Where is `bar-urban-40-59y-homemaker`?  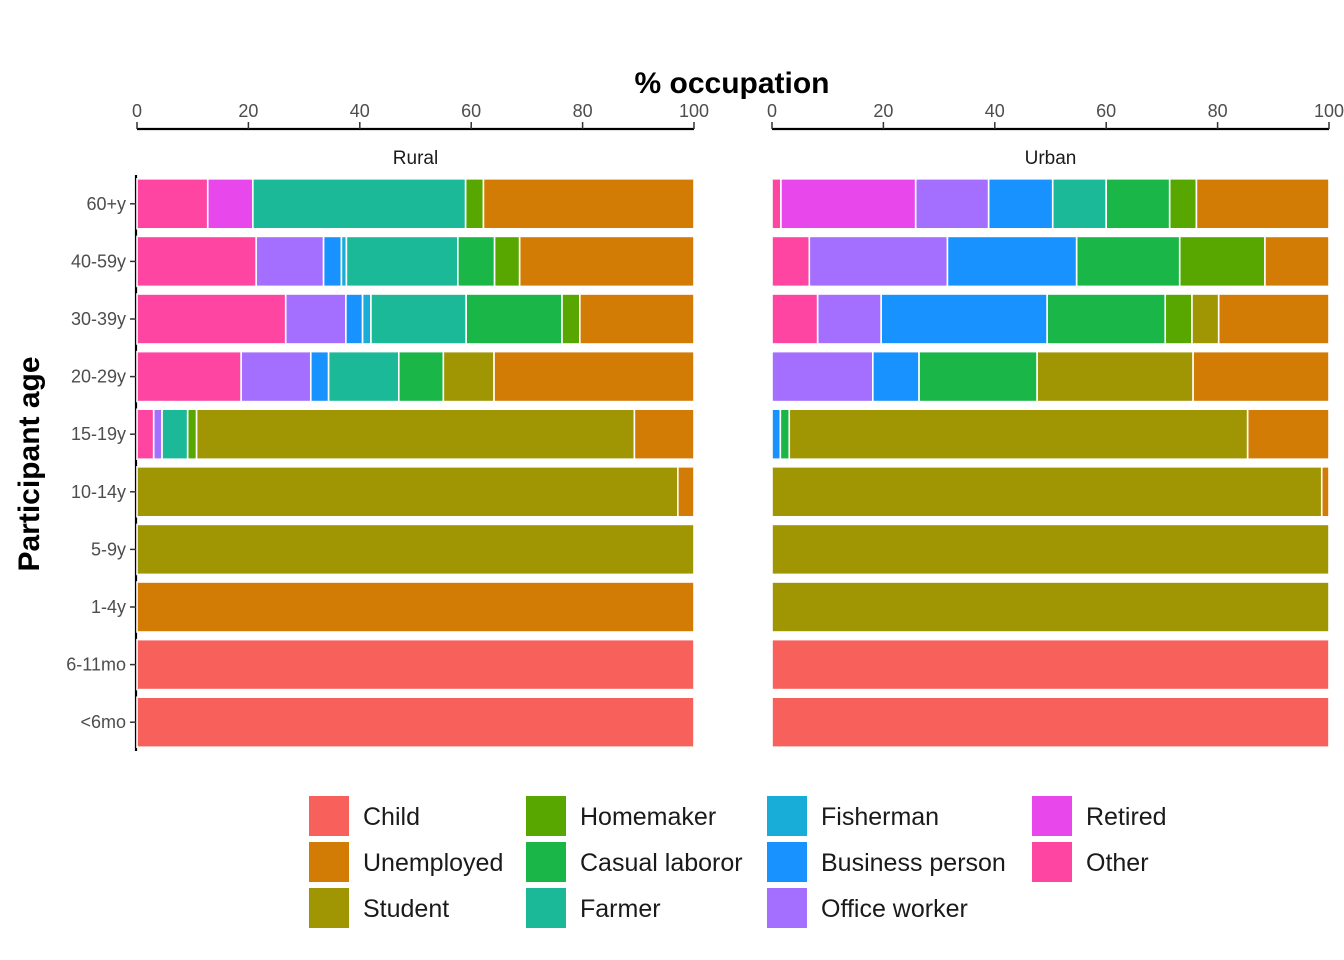 bar-urban-40-59y-homemaker is located at coordinates (1222, 261).